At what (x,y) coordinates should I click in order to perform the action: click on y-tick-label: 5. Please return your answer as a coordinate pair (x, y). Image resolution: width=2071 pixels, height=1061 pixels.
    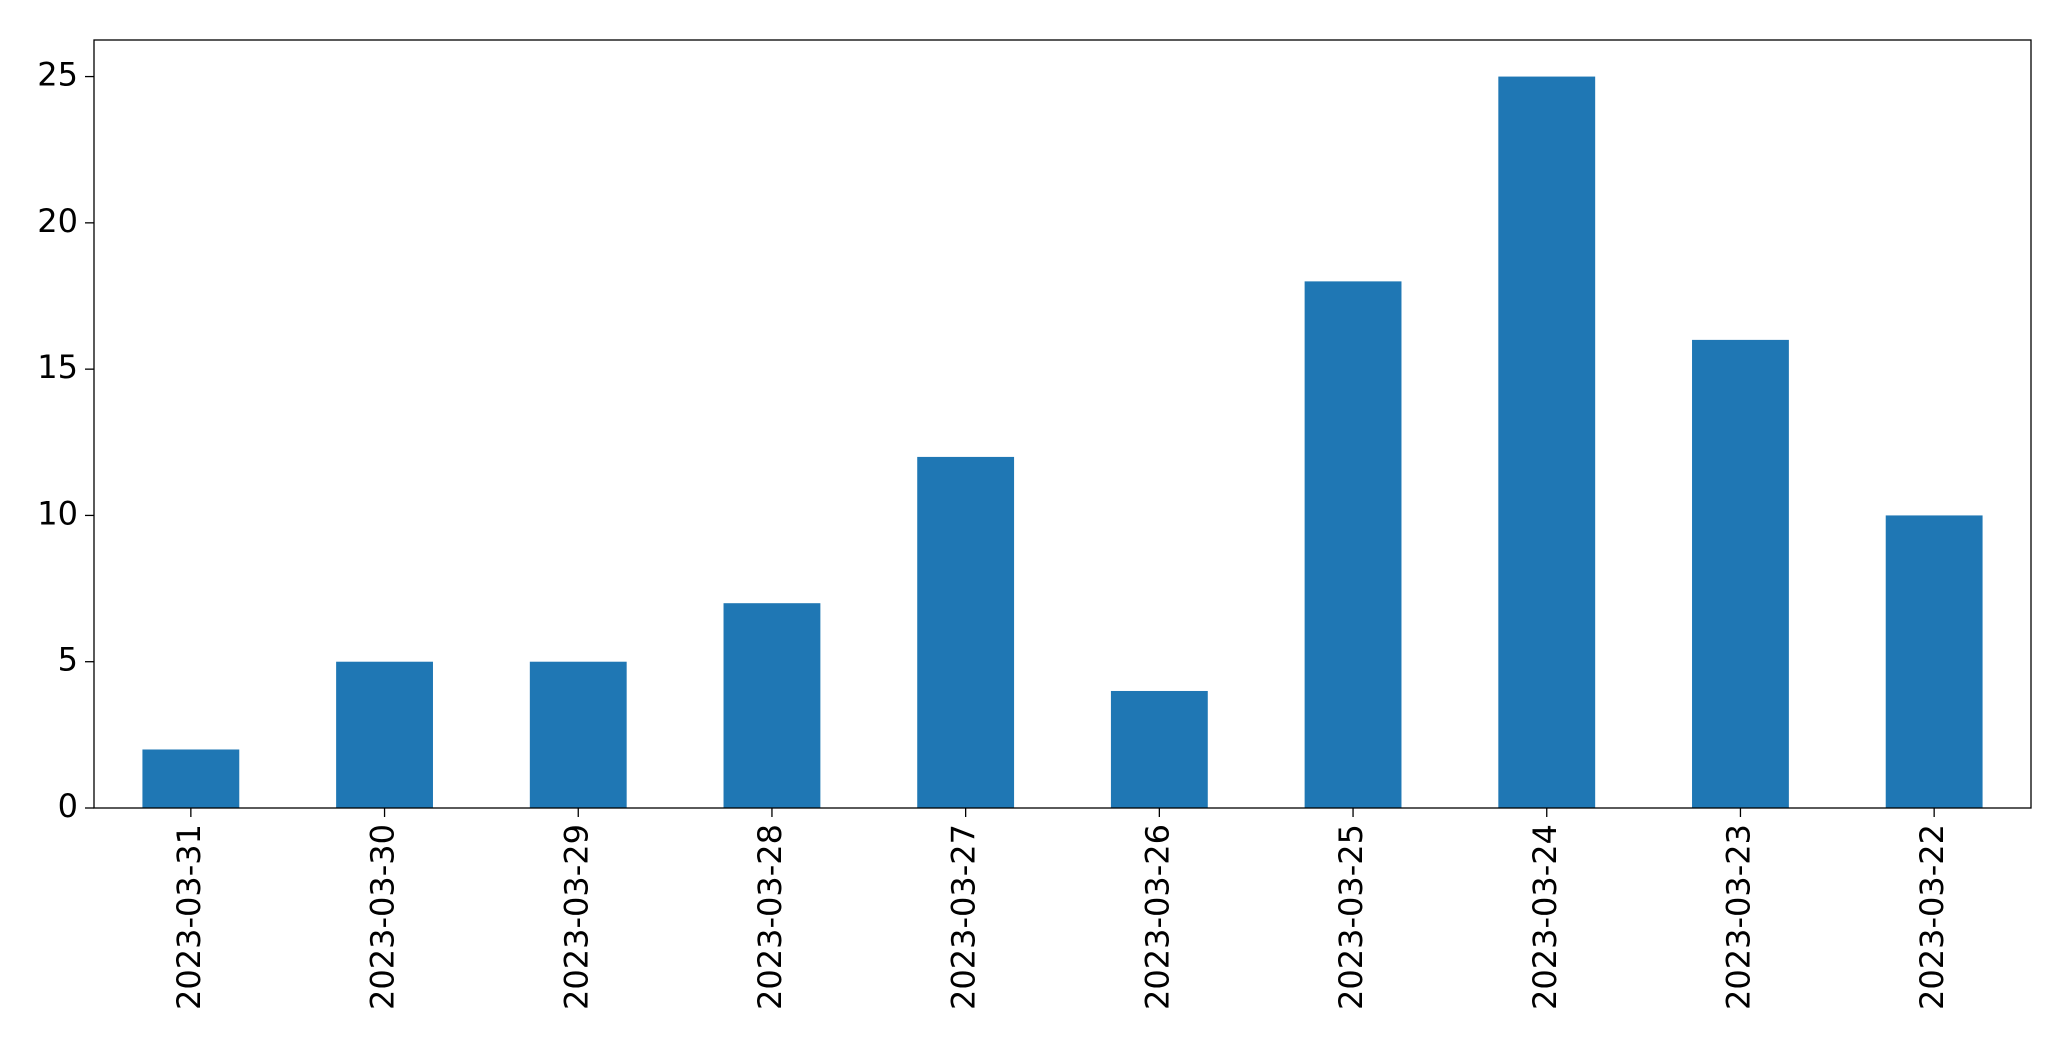
    Looking at the image, I should click on (68, 660).